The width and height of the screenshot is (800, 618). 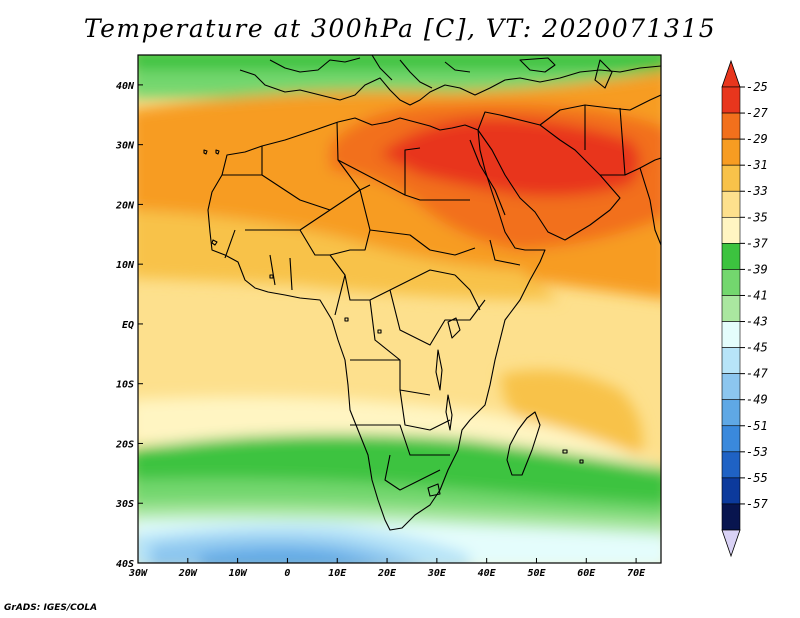 What do you see at coordinates (757, 217) in the screenshot?
I see `colorbar-label: -35` at bounding box center [757, 217].